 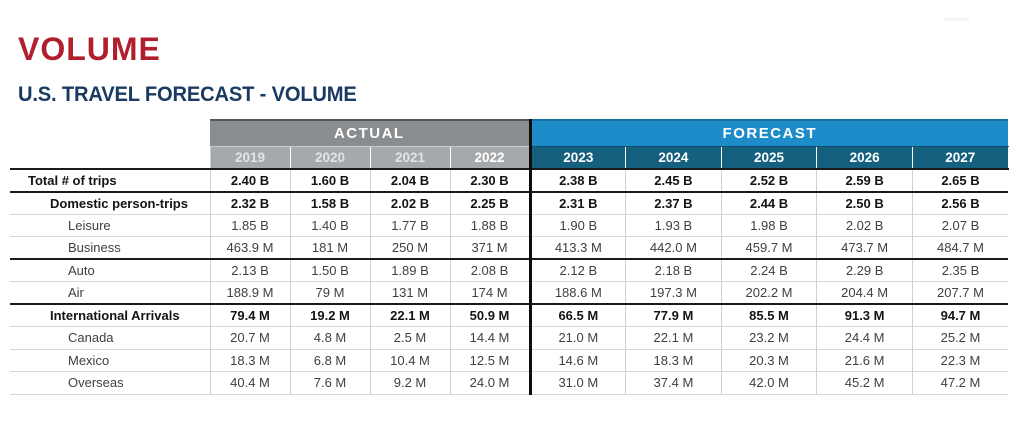 I want to click on forecast-value-cell: 31.0 M, so click(x=577, y=383).